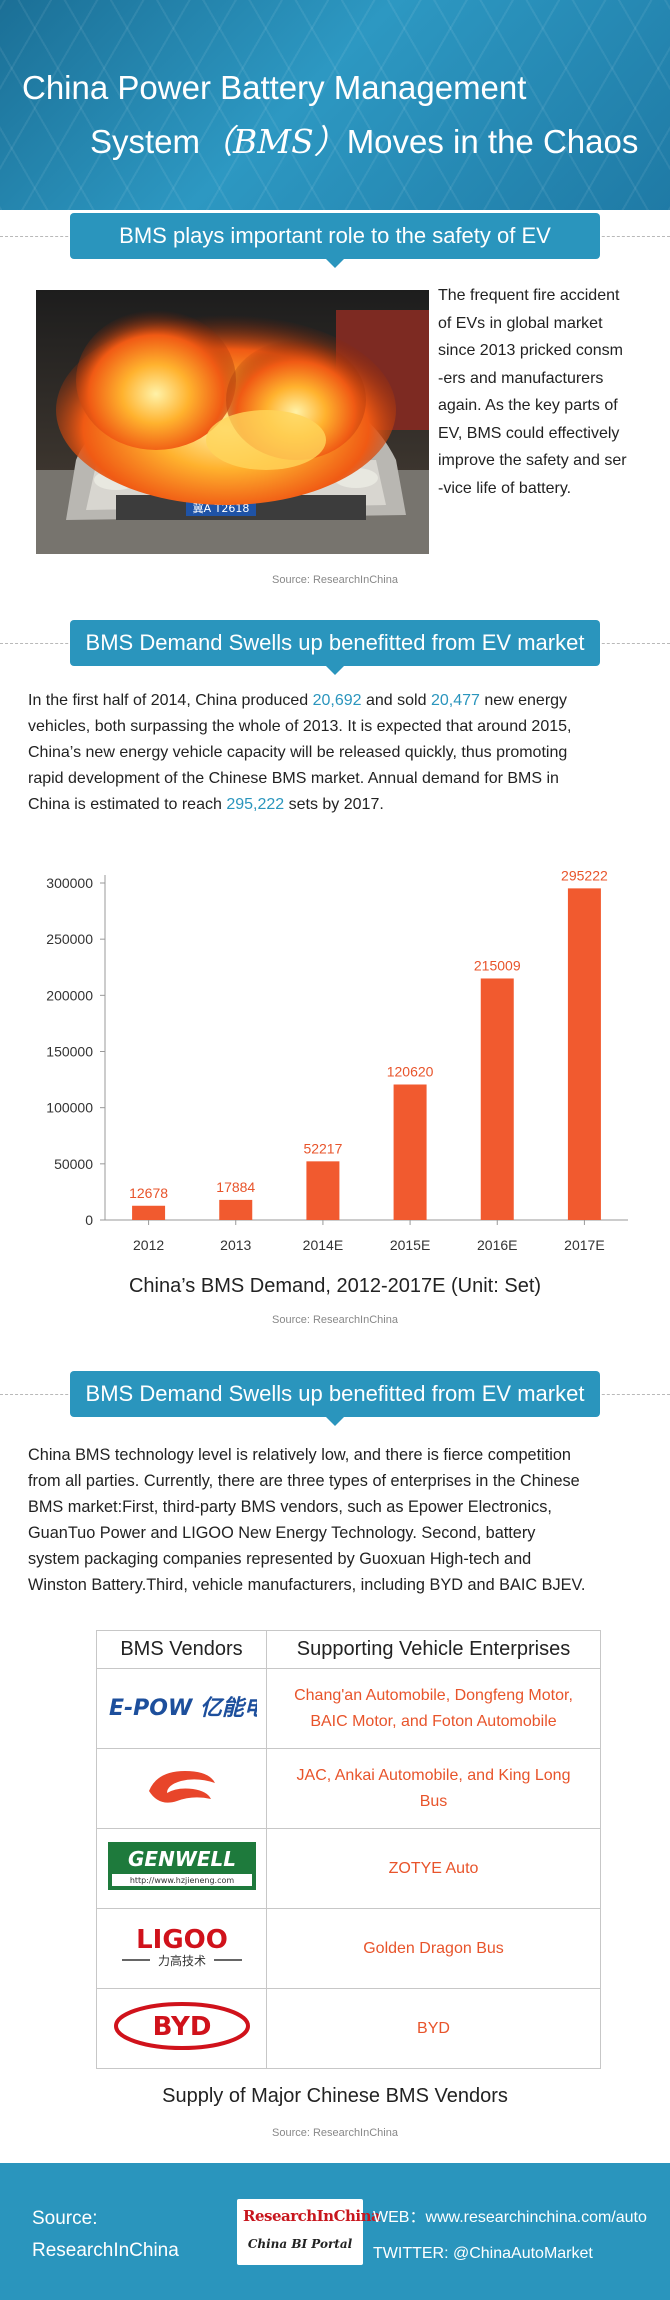  I want to click on x-tick-label: 2015E, so click(410, 1245).